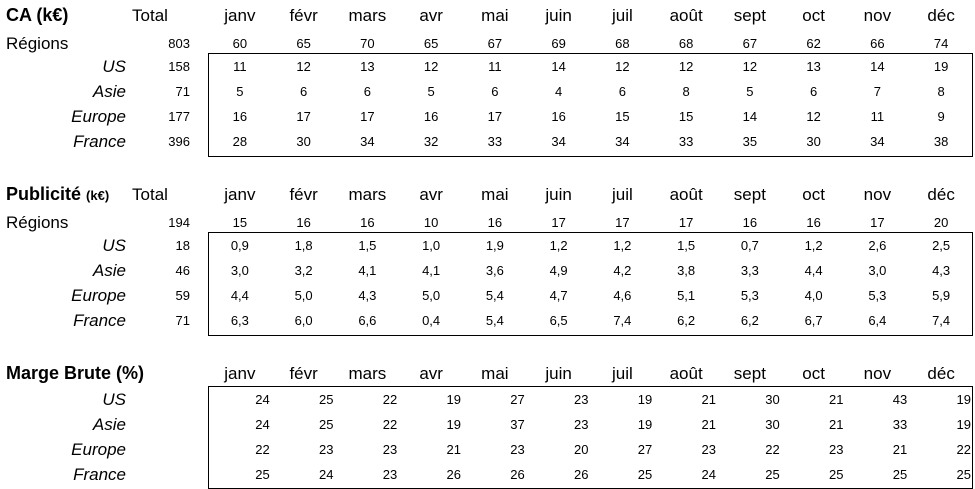  Describe the element at coordinates (240, 373) in the screenshot. I see `month-header: janv` at that location.